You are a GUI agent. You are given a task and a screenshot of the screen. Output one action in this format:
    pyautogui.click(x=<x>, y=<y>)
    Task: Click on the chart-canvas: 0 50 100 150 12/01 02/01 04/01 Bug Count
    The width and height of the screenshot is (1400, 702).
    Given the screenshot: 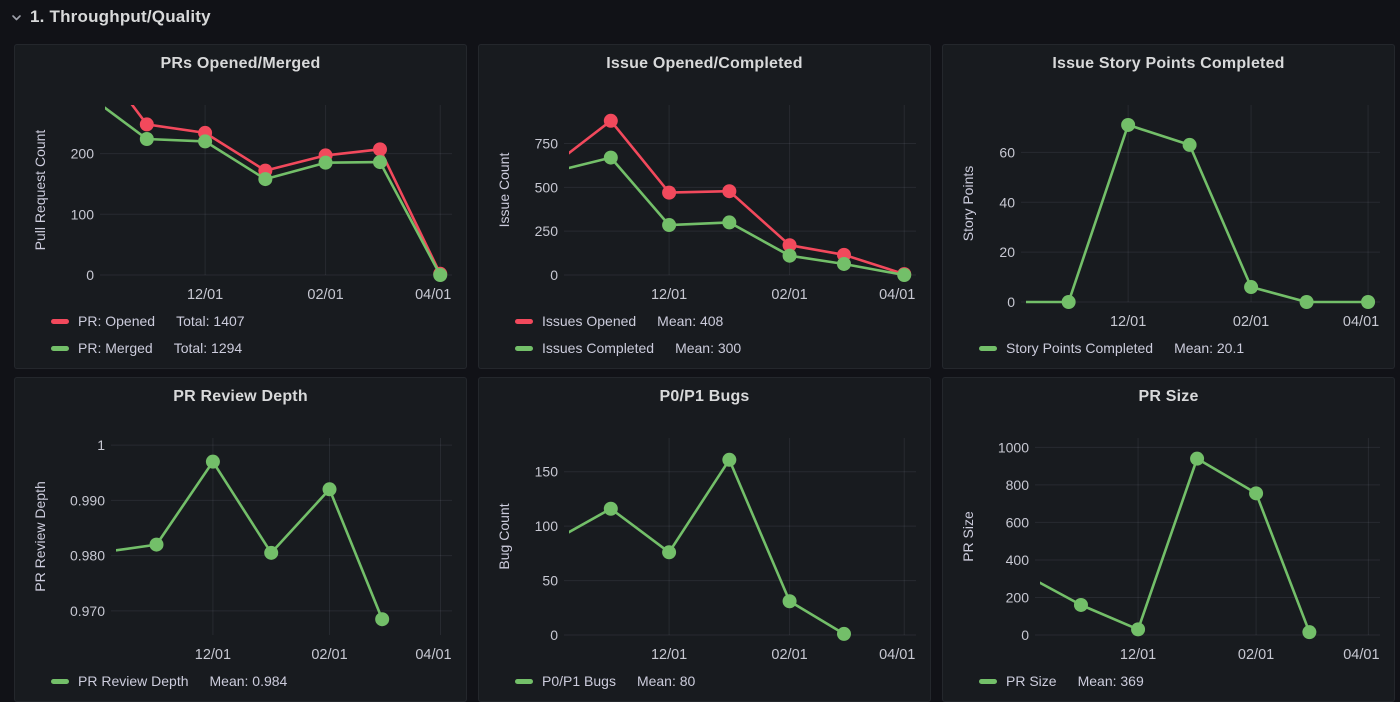 What is the action you would take?
    pyautogui.click(x=704, y=539)
    